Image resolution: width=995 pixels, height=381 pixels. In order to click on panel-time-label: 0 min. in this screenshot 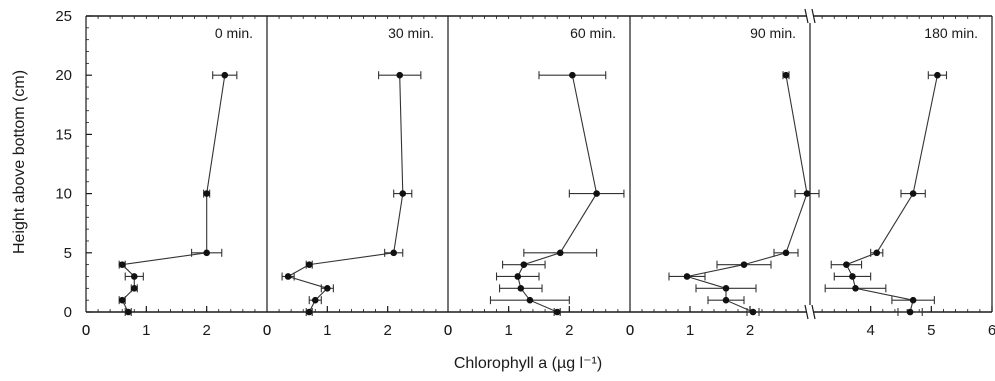, I will do `click(234, 33)`.